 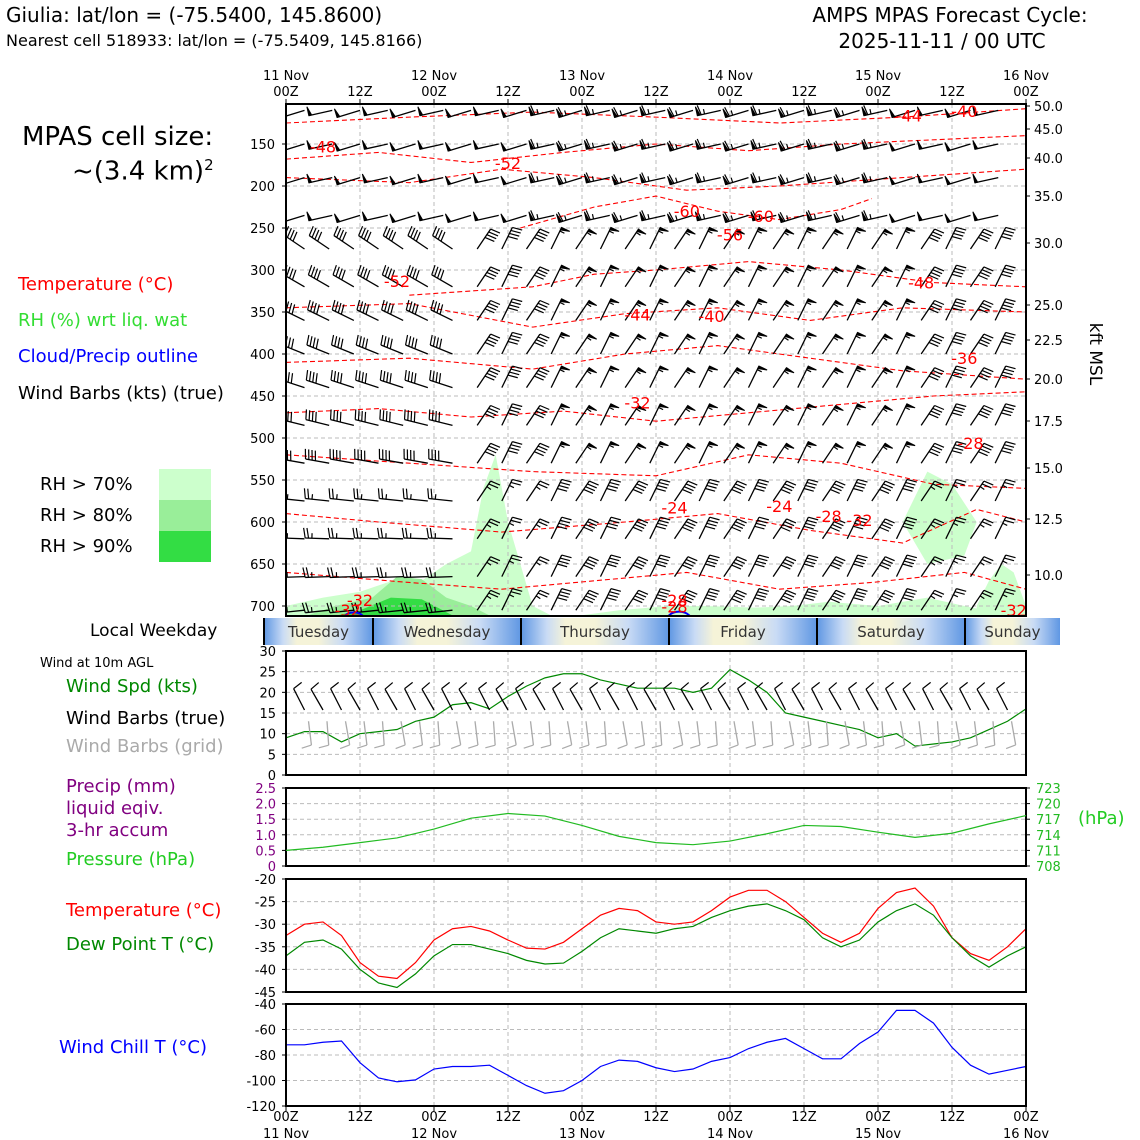 What do you see at coordinates (265, 948) in the screenshot?
I see `panel-tick-label: -35` at bounding box center [265, 948].